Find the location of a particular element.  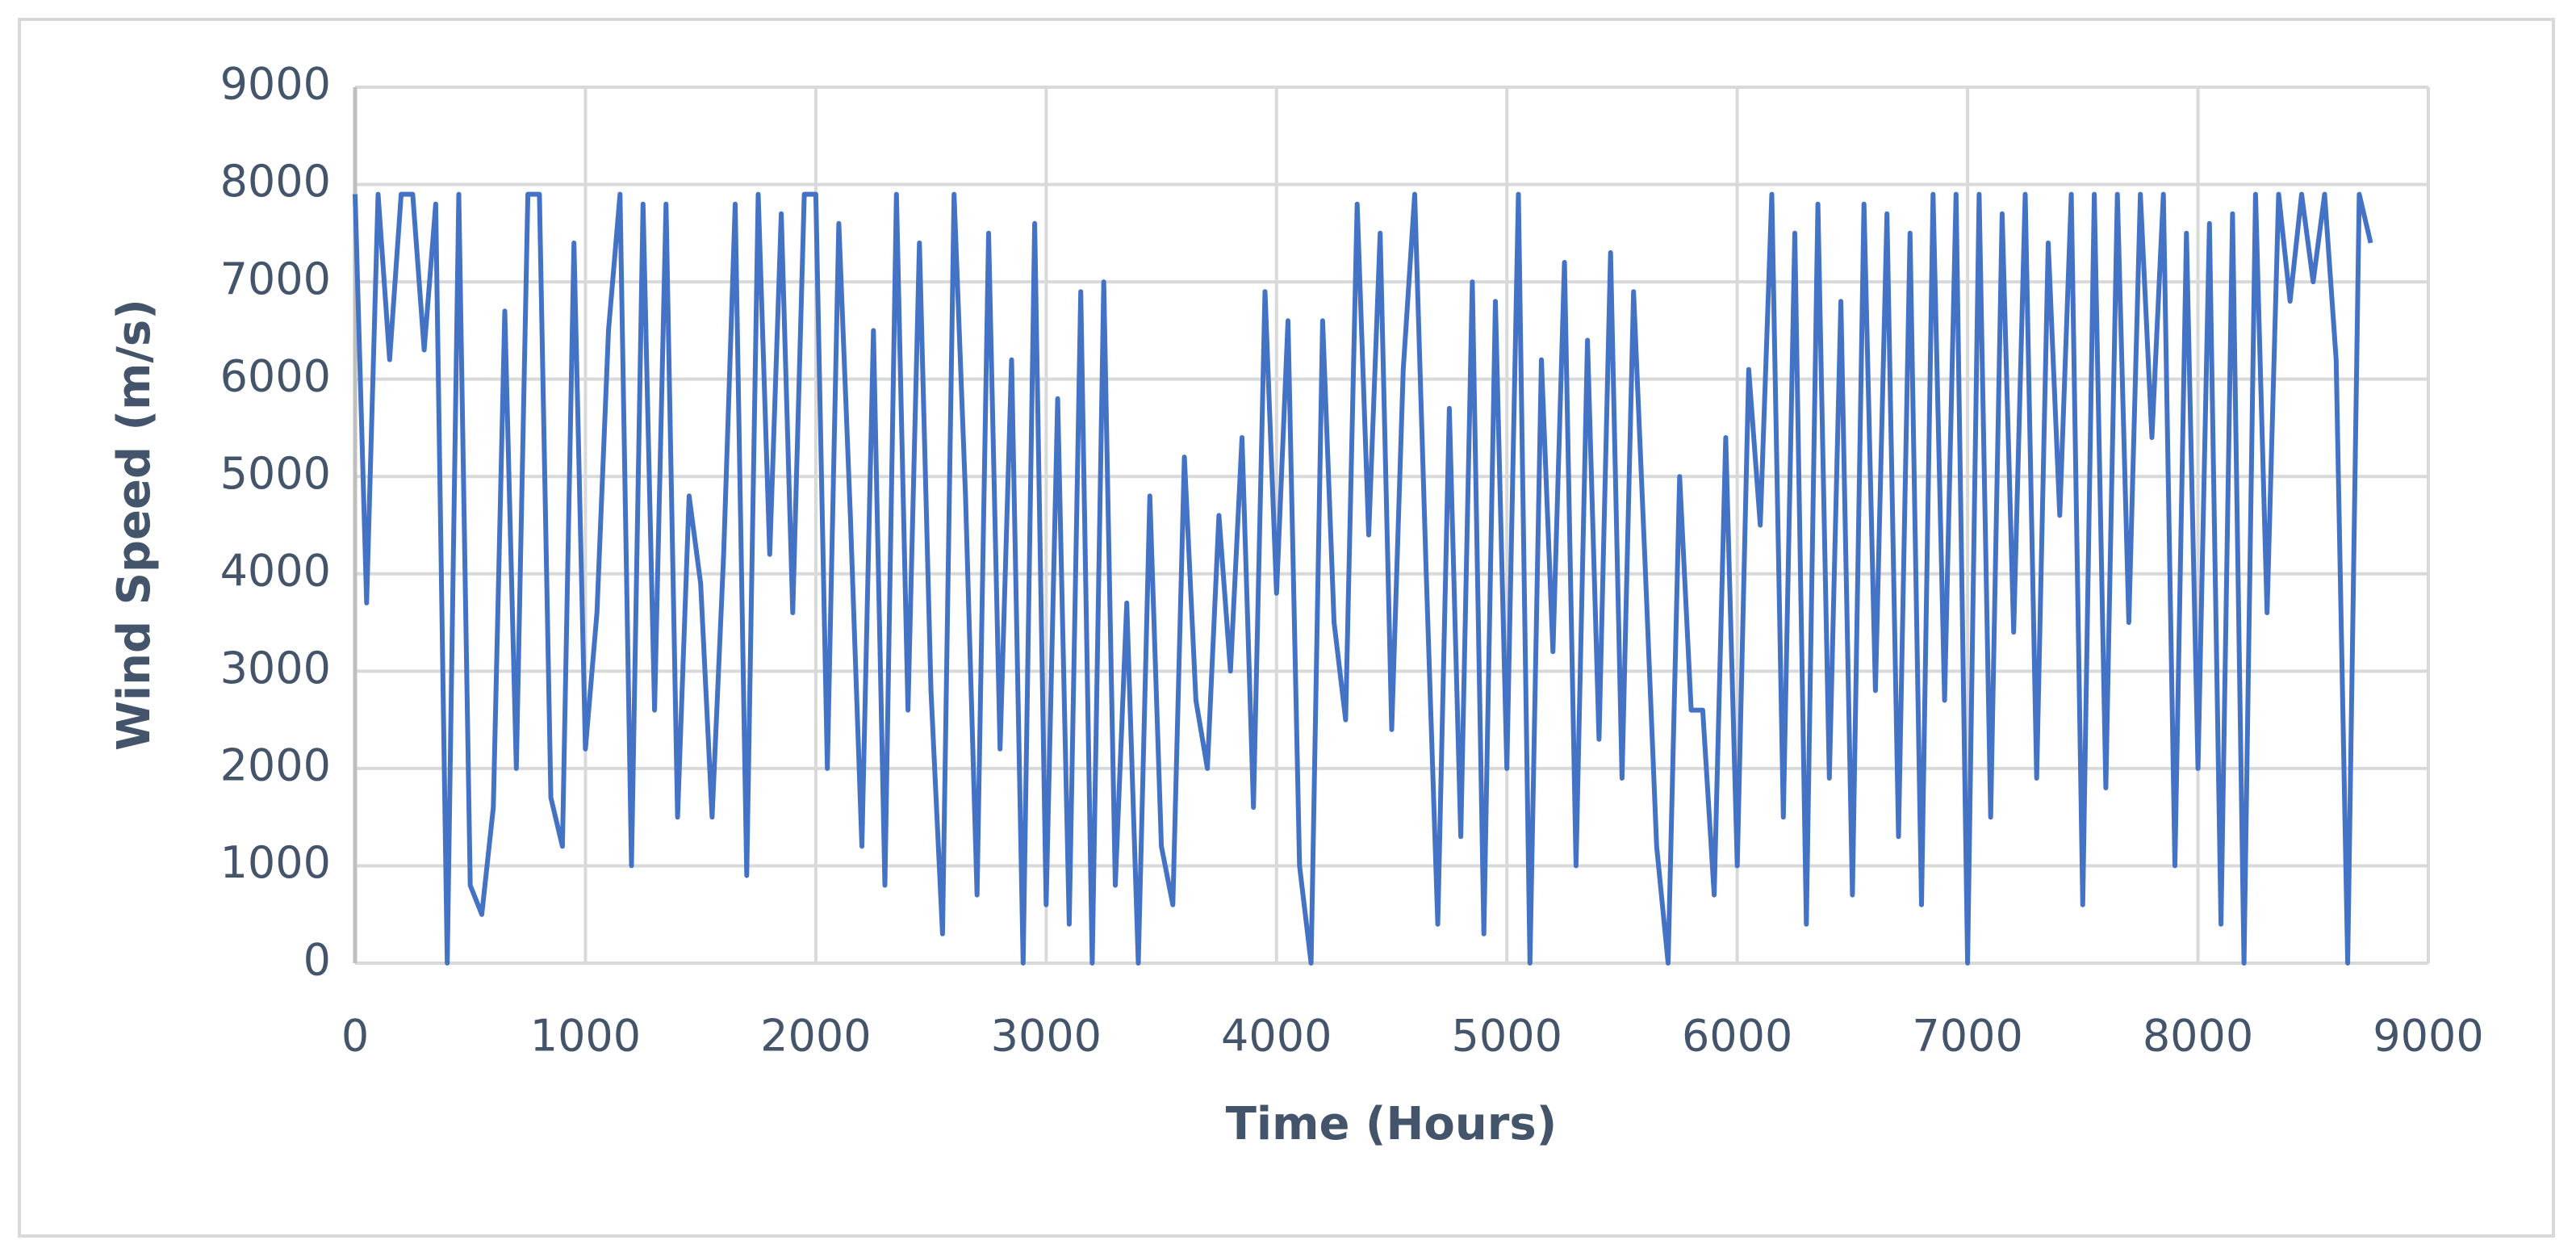

x-tick-label: 7000 is located at coordinates (1967, 1037).